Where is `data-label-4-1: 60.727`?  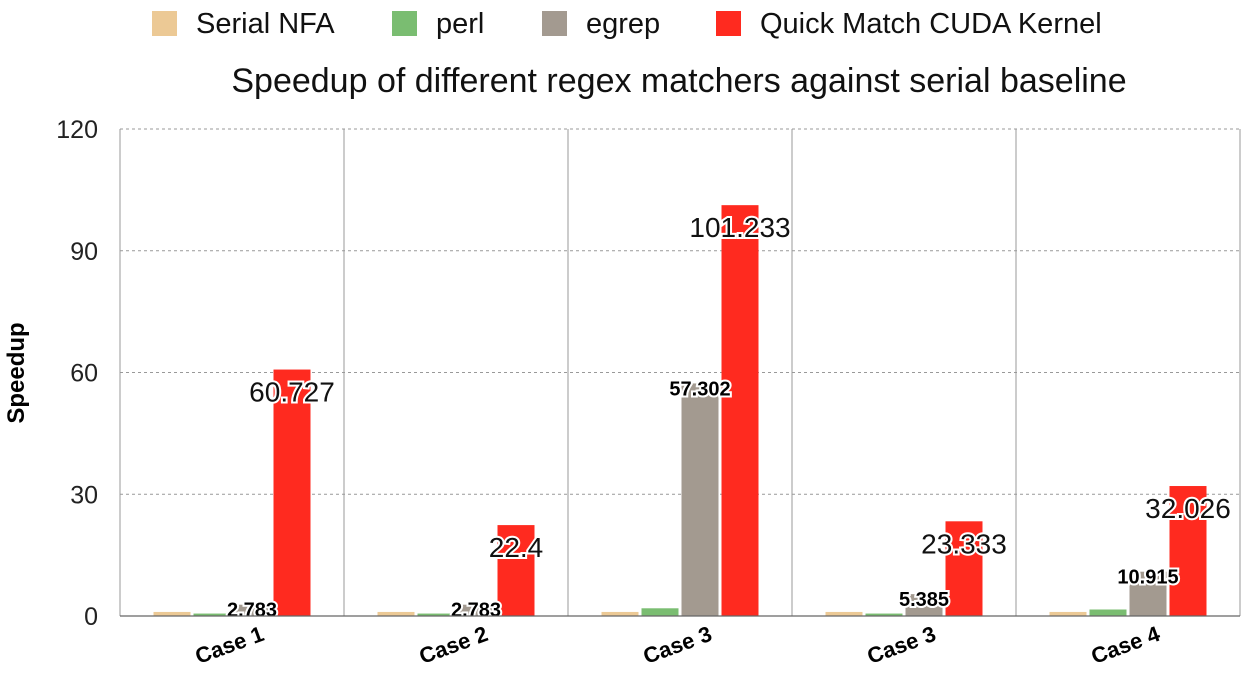
data-label-4-1: 60.727 is located at coordinates (292, 392).